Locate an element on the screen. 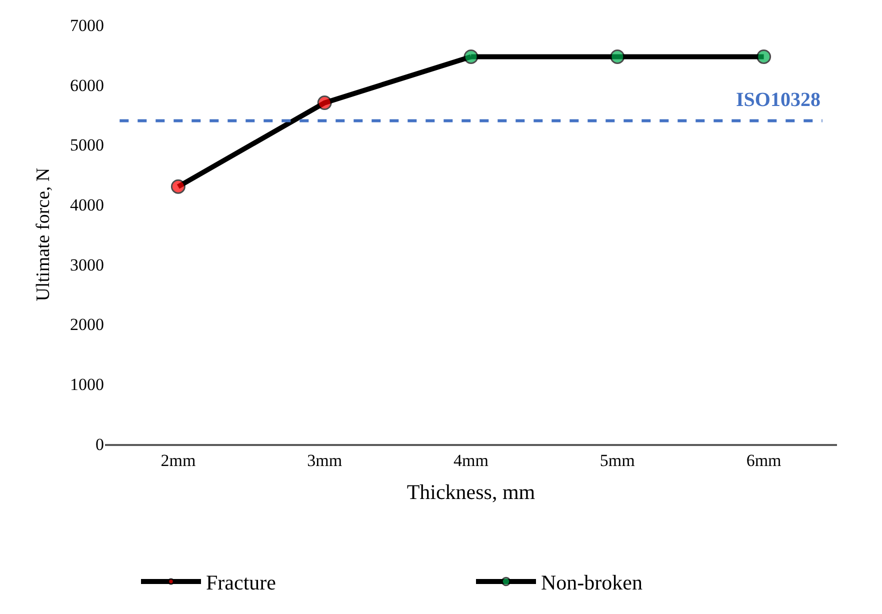  y-tick-label: 6000 is located at coordinates (87, 85).